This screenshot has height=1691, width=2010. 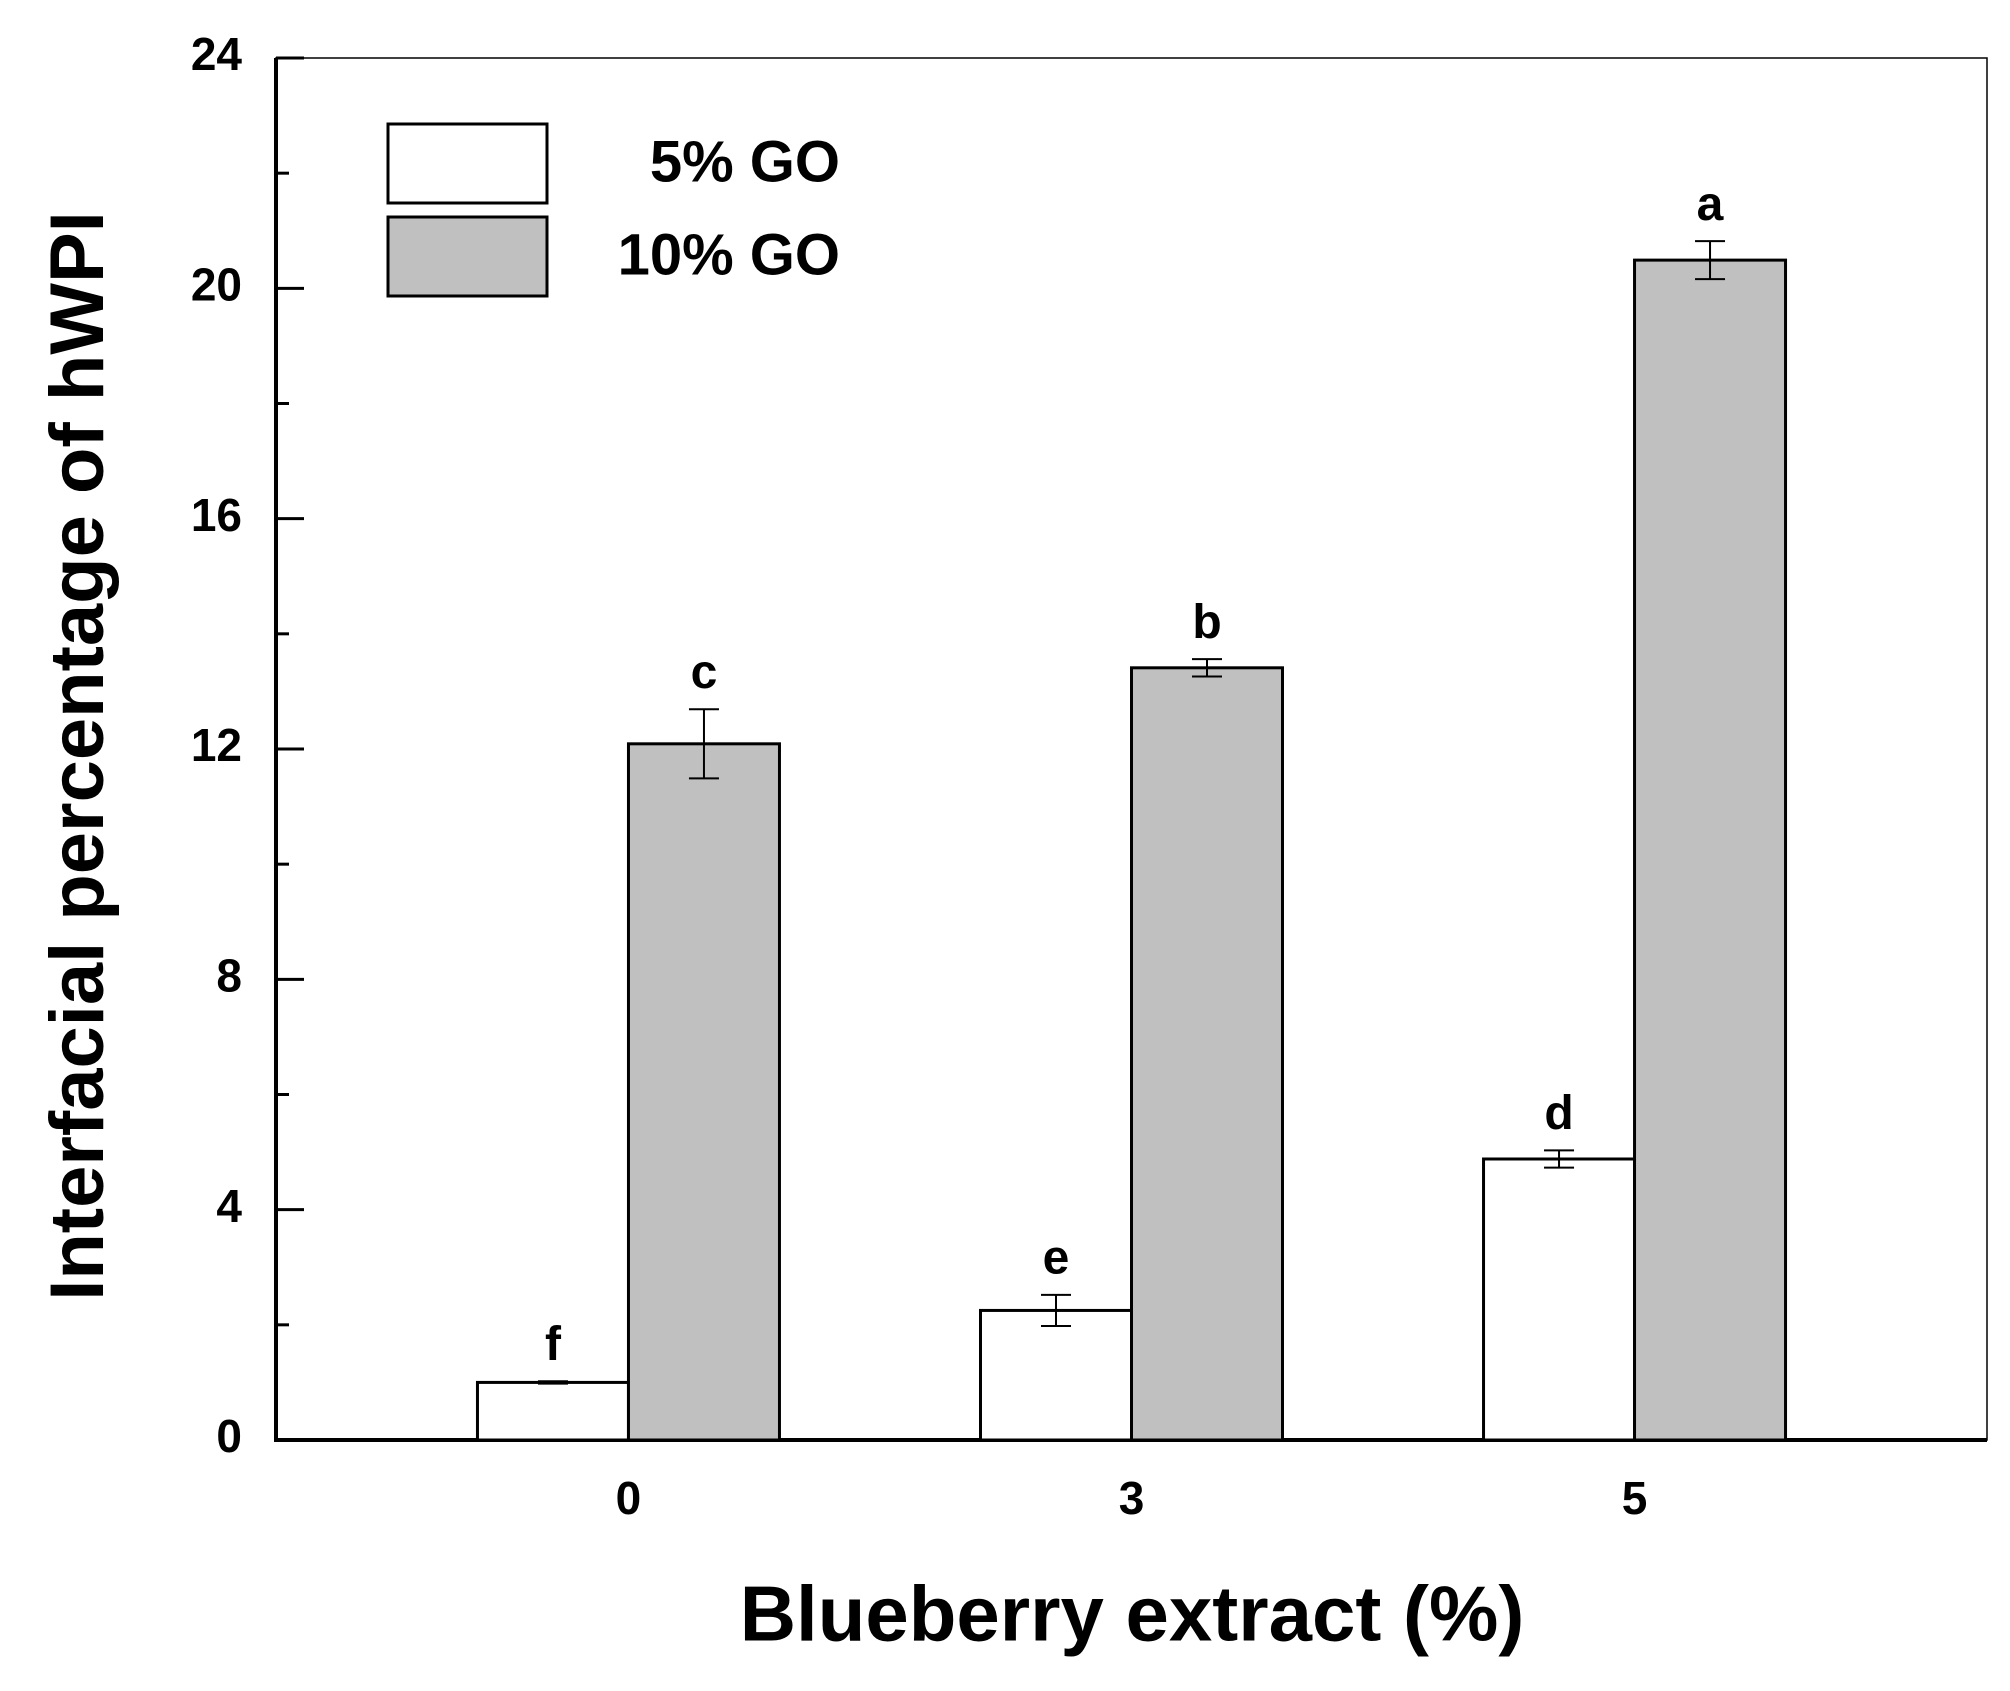 What do you see at coordinates (77, 756) in the screenshot?
I see `y-axis-title: Interfacial percentage of hWPI` at bounding box center [77, 756].